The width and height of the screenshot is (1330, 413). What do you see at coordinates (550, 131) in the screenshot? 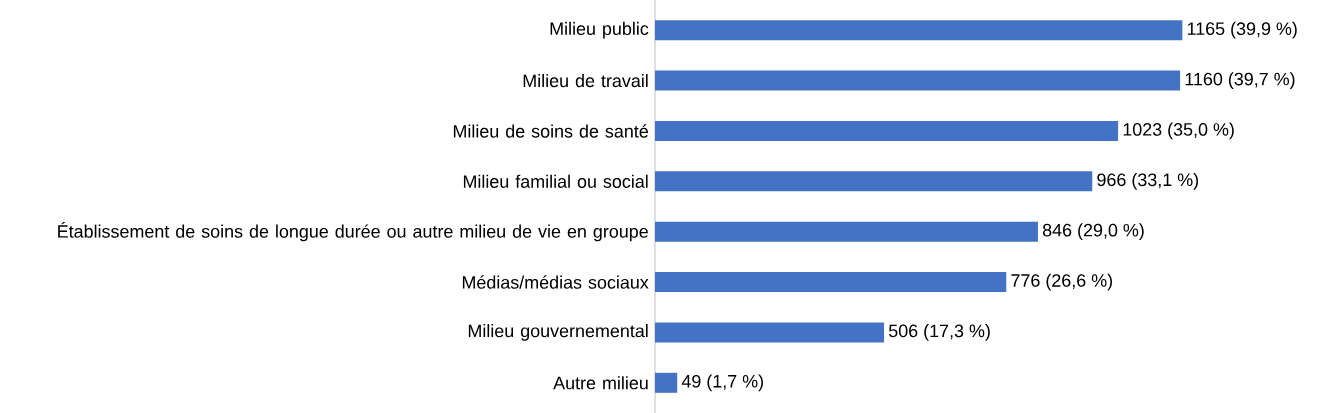
I see `y-tick-label: Milieu de soins de santé` at bounding box center [550, 131].